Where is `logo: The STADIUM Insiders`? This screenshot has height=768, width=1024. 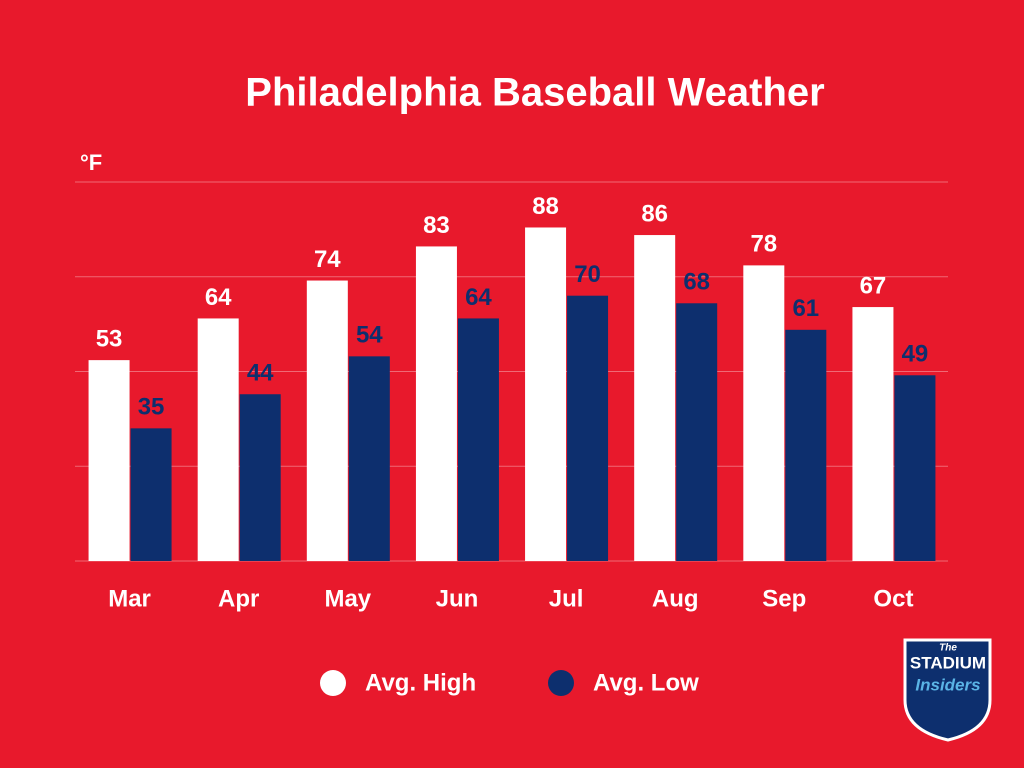
logo: The STADIUM Insiders is located at coordinates (947, 690).